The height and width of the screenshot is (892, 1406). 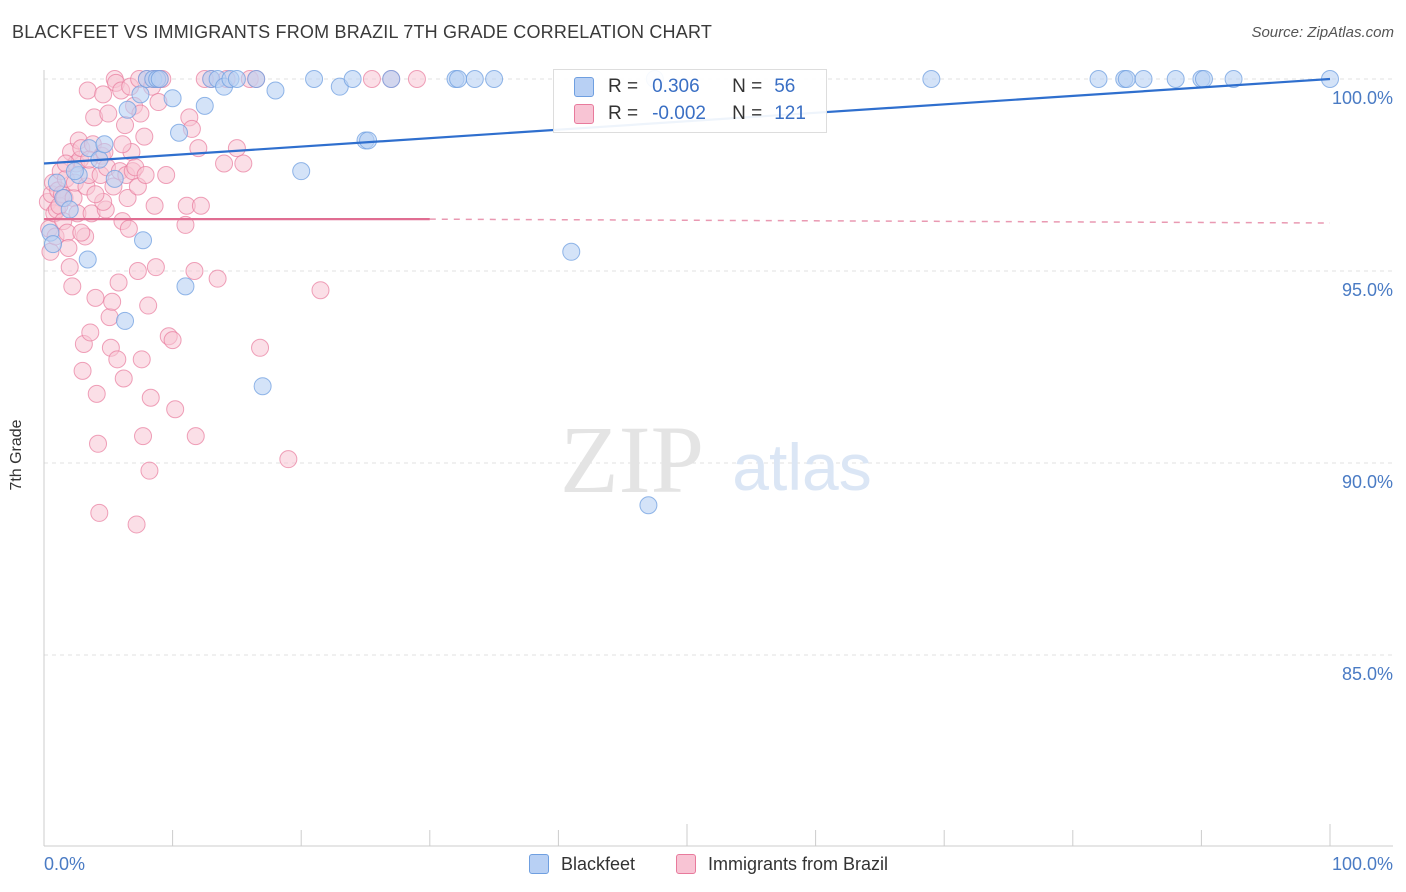 I want to click on stats-legend-row-blackfeet: R = 0.306 N = 56, so click(x=684, y=87).